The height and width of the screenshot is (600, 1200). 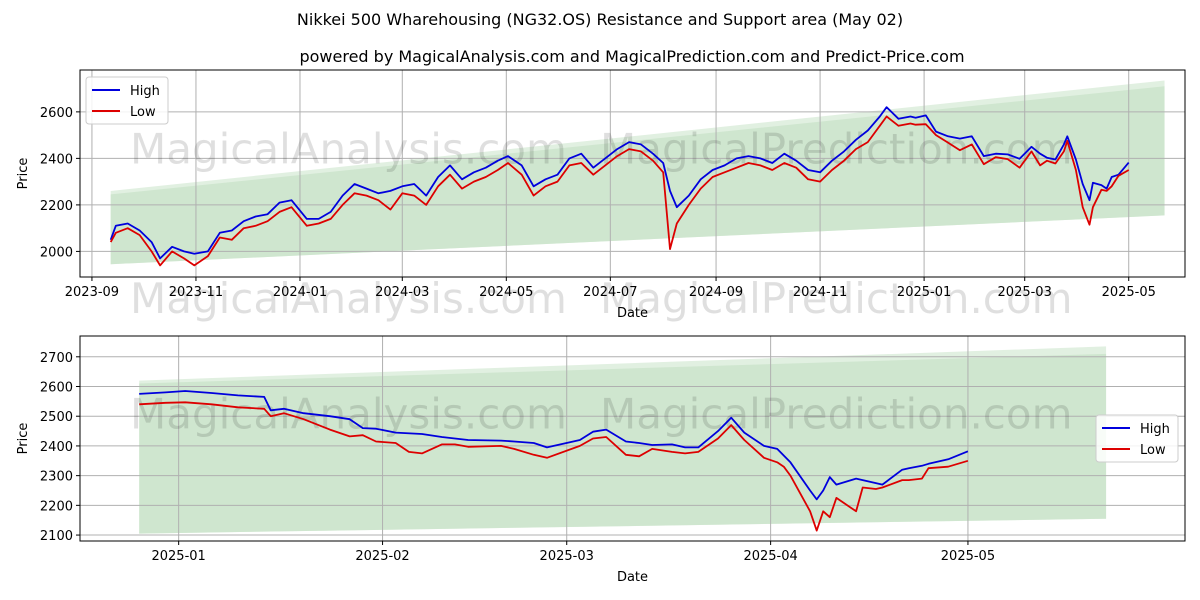 What do you see at coordinates (716, 292) in the screenshot?
I see `x-tick-label: 2024-09` at bounding box center [716, 292].